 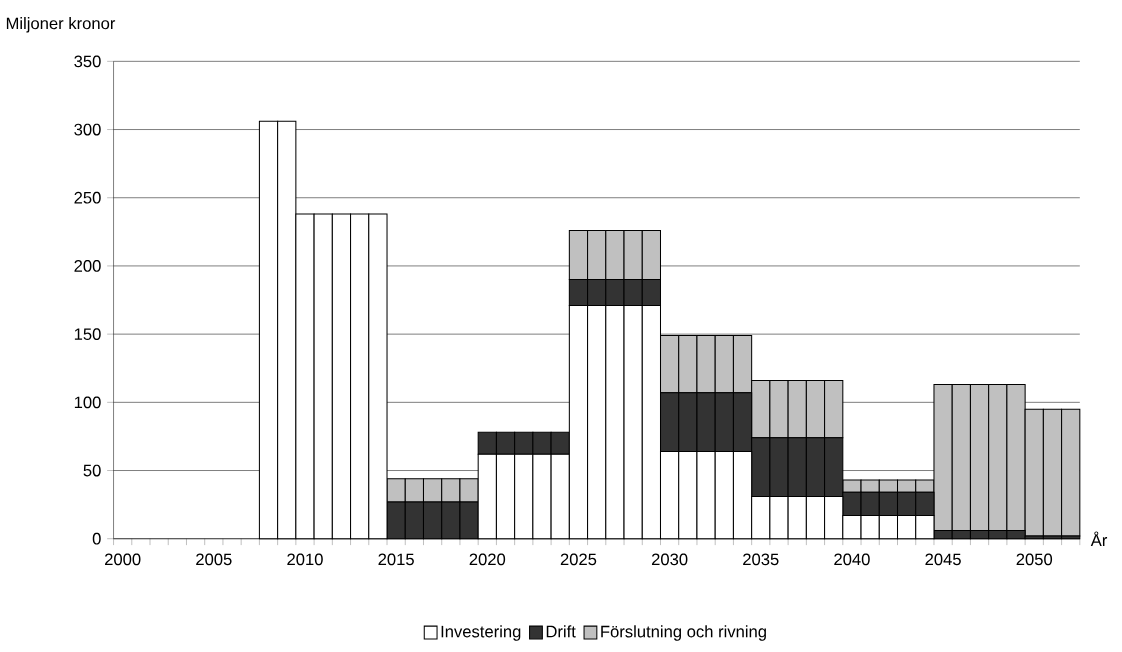 I want to click on y-tick-label: 200, so click(x=87, y=266).